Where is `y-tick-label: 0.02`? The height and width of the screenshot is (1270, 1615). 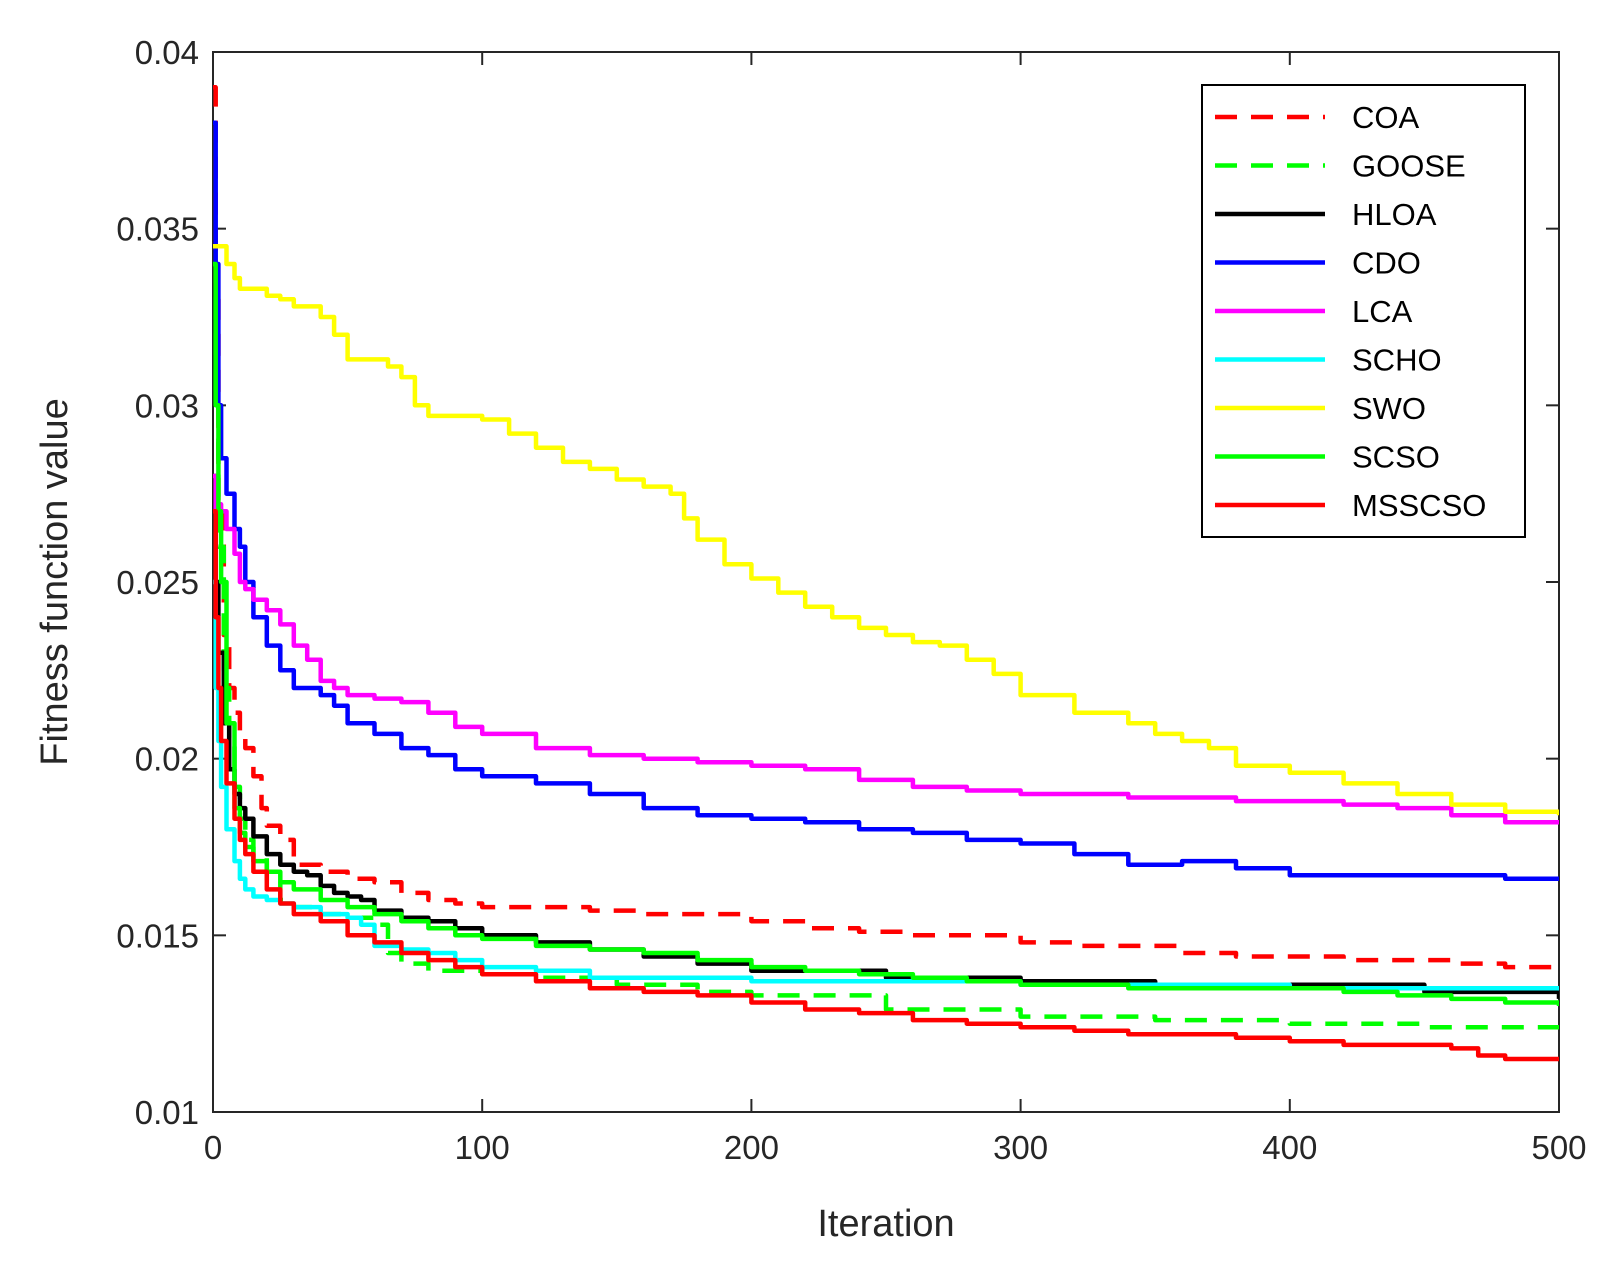 y-tick-label: 0.02 is located at coordinates (167, 759).